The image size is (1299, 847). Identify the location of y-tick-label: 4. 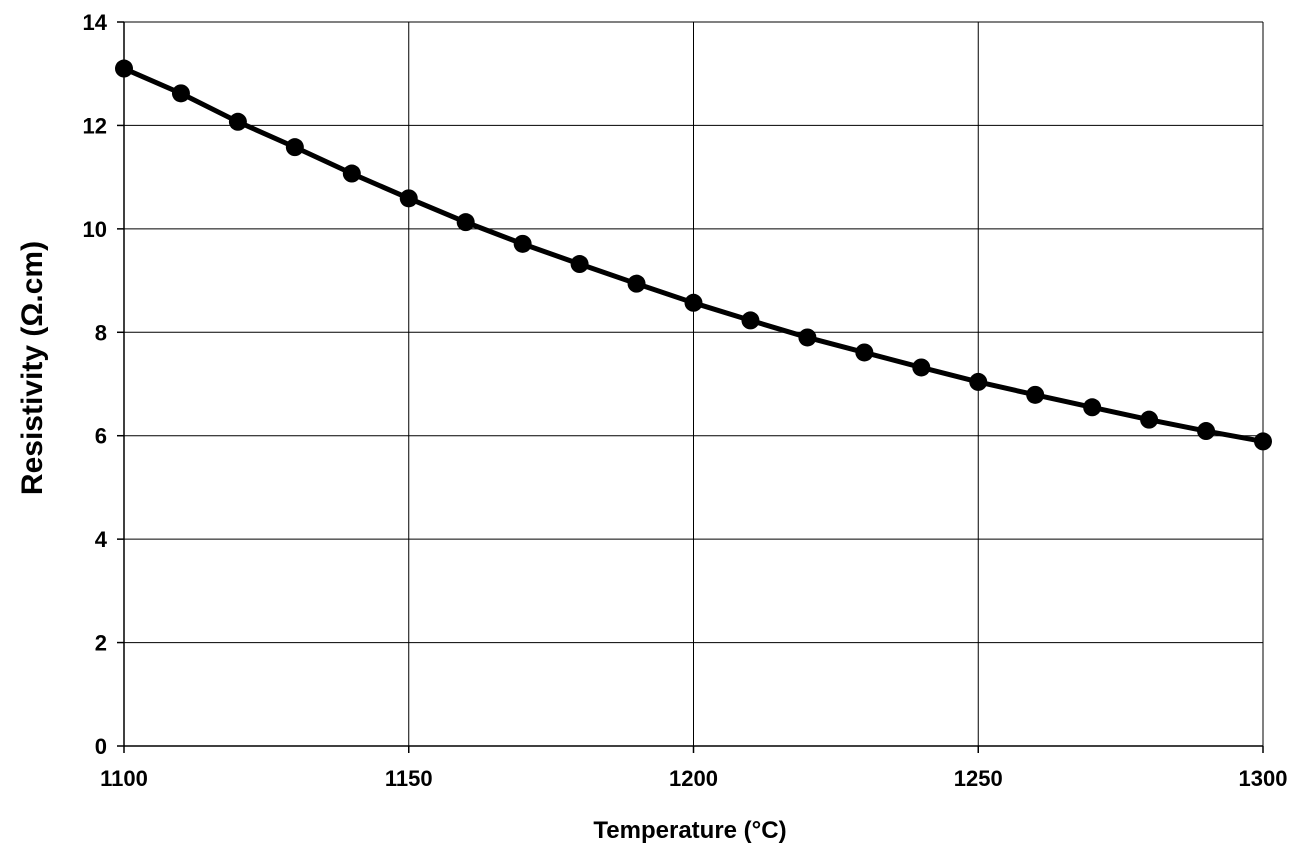
(101, 539).